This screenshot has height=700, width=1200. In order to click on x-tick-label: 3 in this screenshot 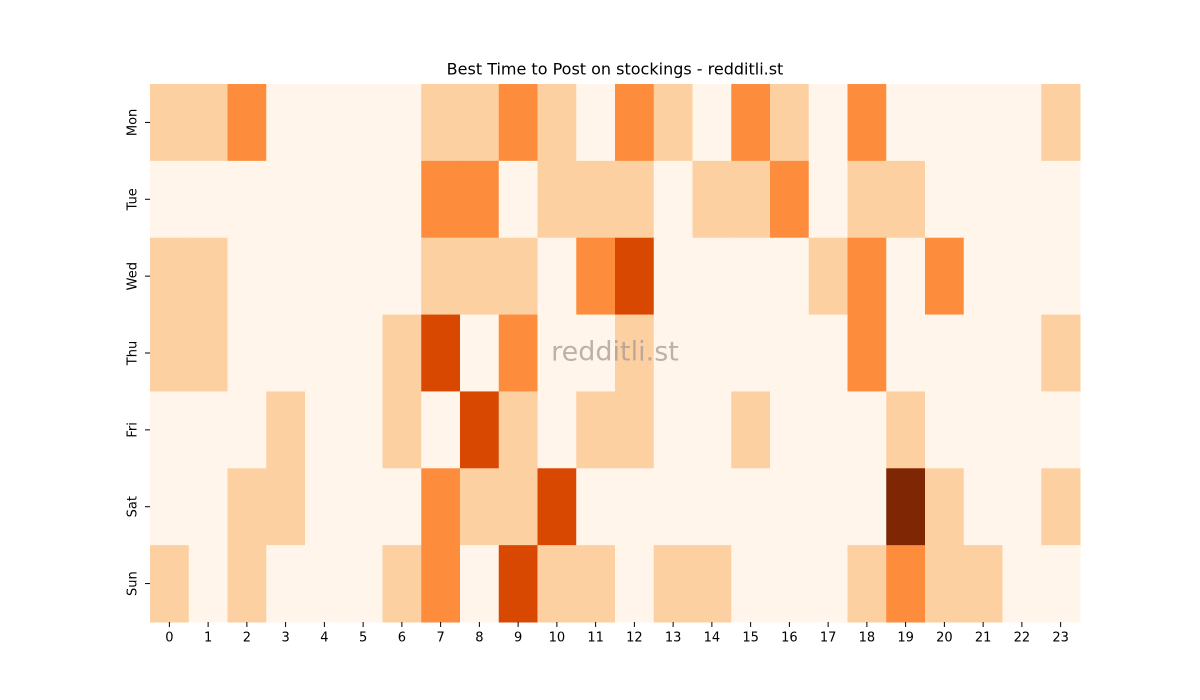, I will do `click(285, 638)`.